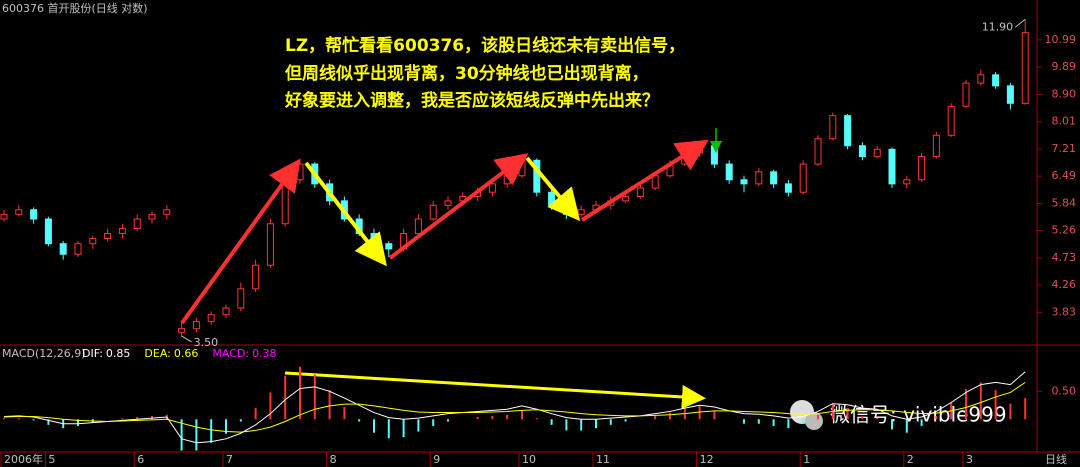 The width and height of the screenshot is (1080, 467). Describe the element at coordinates (75, 8) in the screenshot. I see `chart-title: 600376 首开股份(日线 对数)` at that location.